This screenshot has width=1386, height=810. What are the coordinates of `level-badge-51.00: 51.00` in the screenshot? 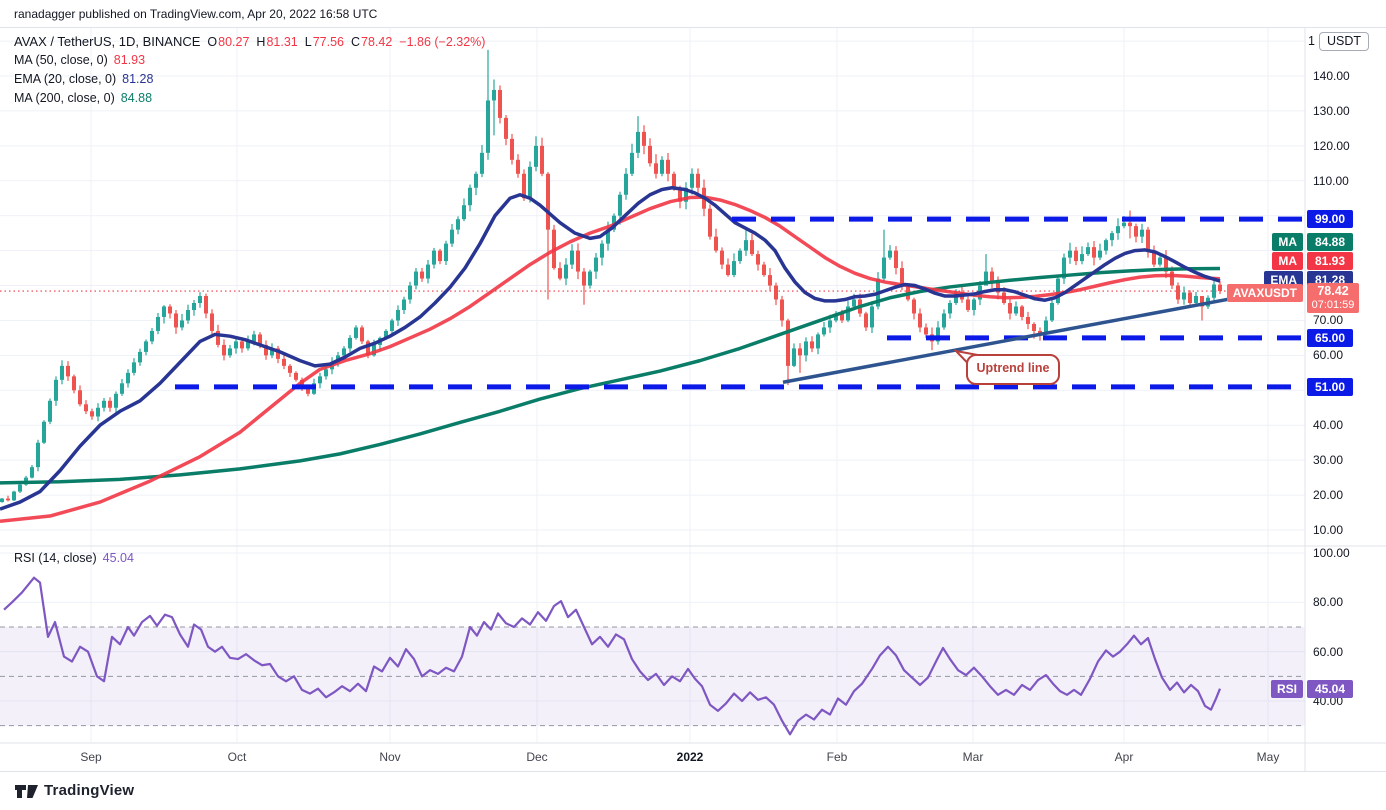 It's located at (1330, 386).